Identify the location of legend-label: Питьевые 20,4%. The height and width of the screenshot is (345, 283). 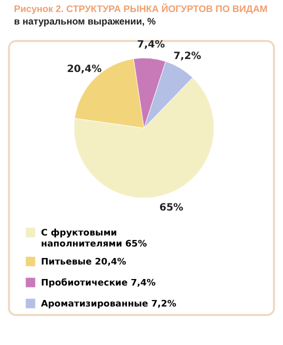
(83, 263).